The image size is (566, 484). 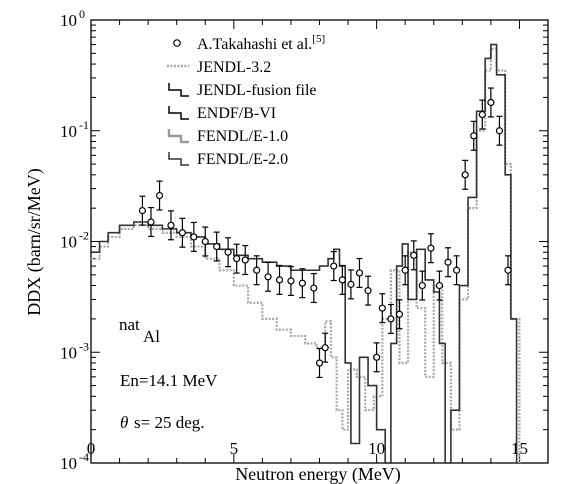 What do you see at coordinates (242, 136) in the screenshot?
I see `legend-label: FENDL/E-1.0` at bounding box center [242, 136].